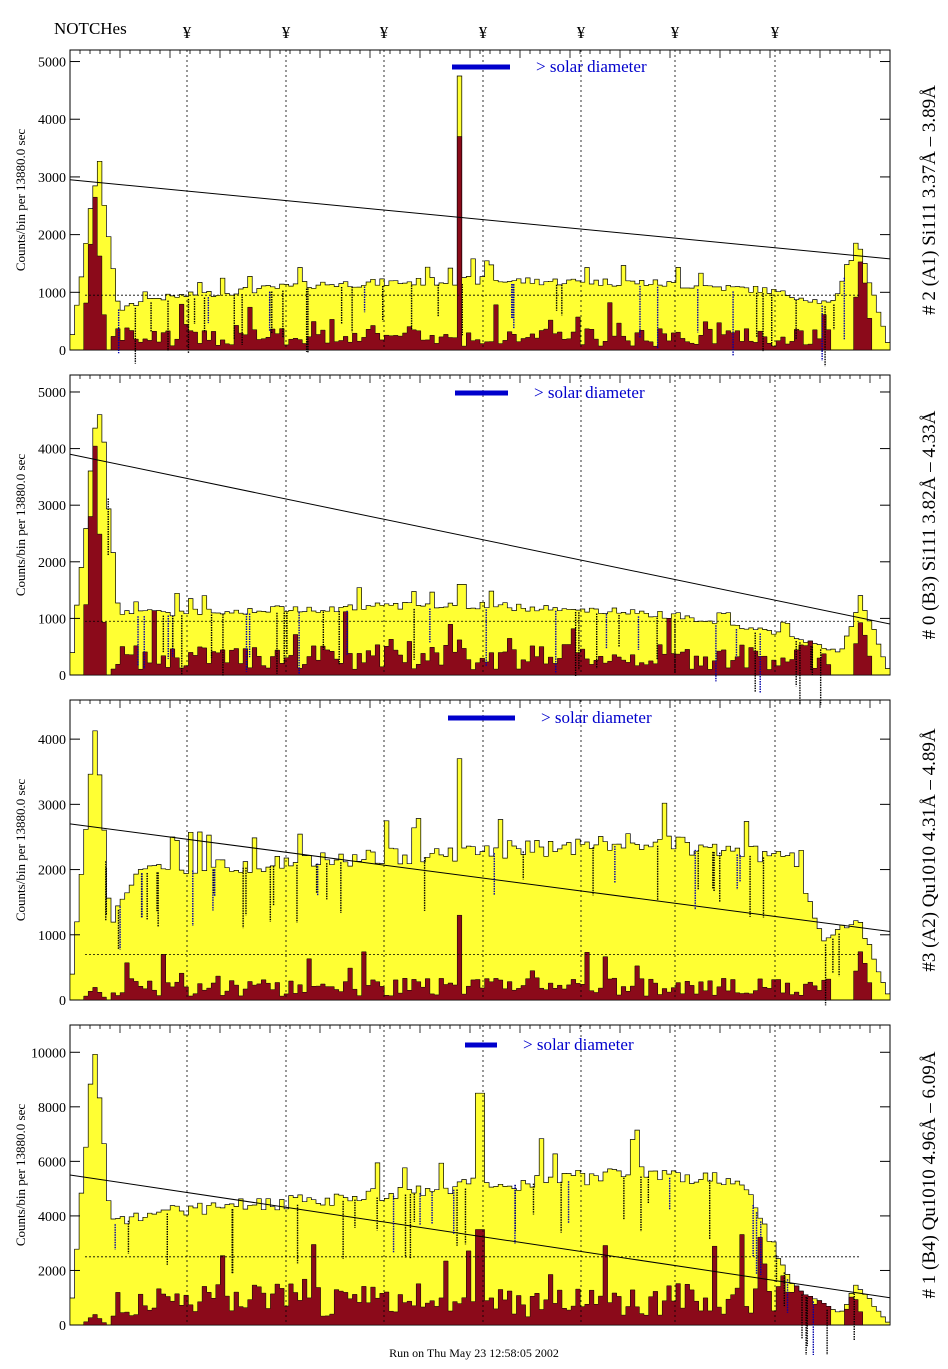  I want to click on panel-0-ytick-label: 0, so click(62, 351).